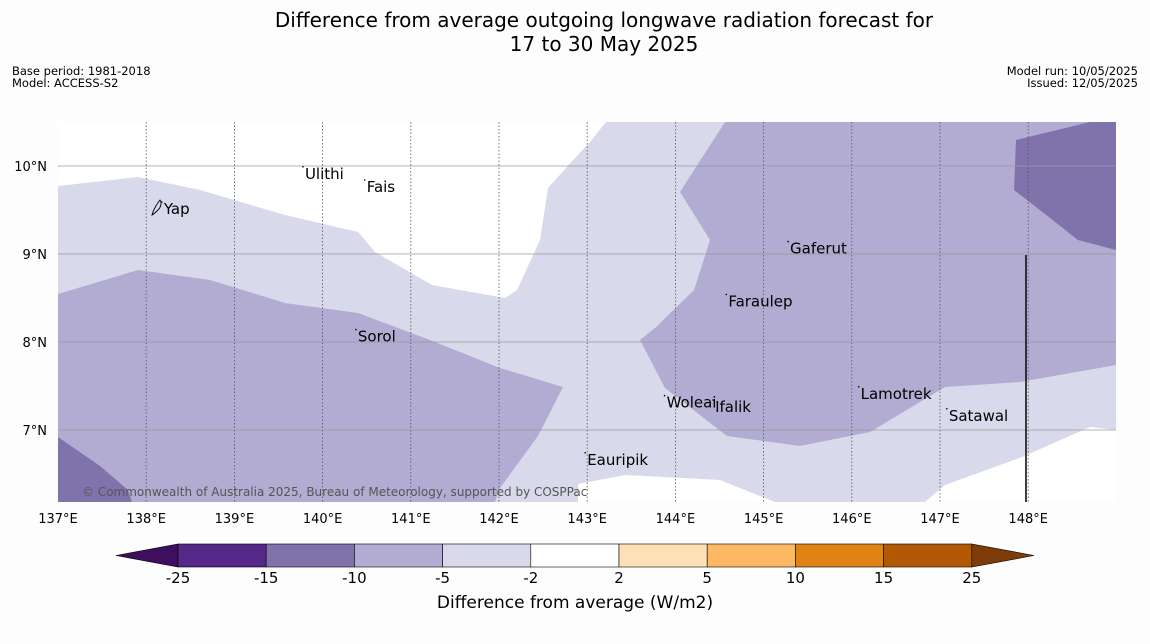 This screenshot has width=1150, height=644. I want to click on place-label: Woleai, so click(692, 403).